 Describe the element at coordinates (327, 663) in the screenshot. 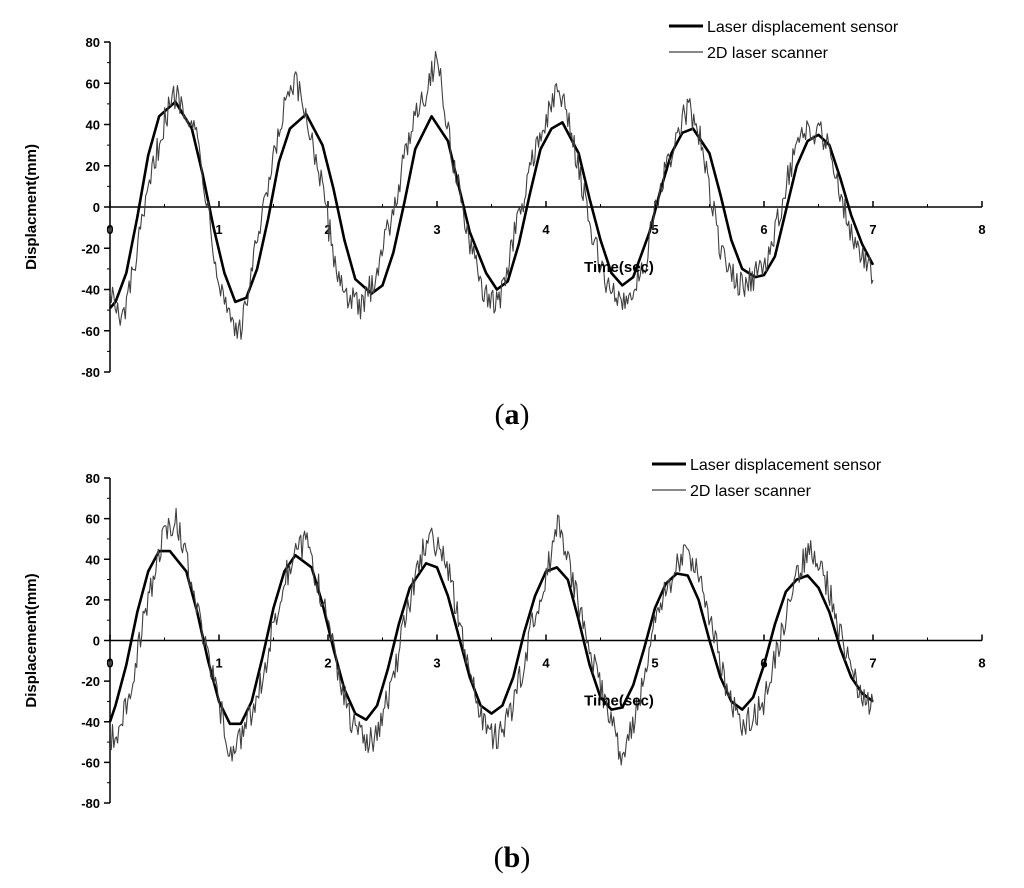

I see `x-tick-label: 2` at that location.